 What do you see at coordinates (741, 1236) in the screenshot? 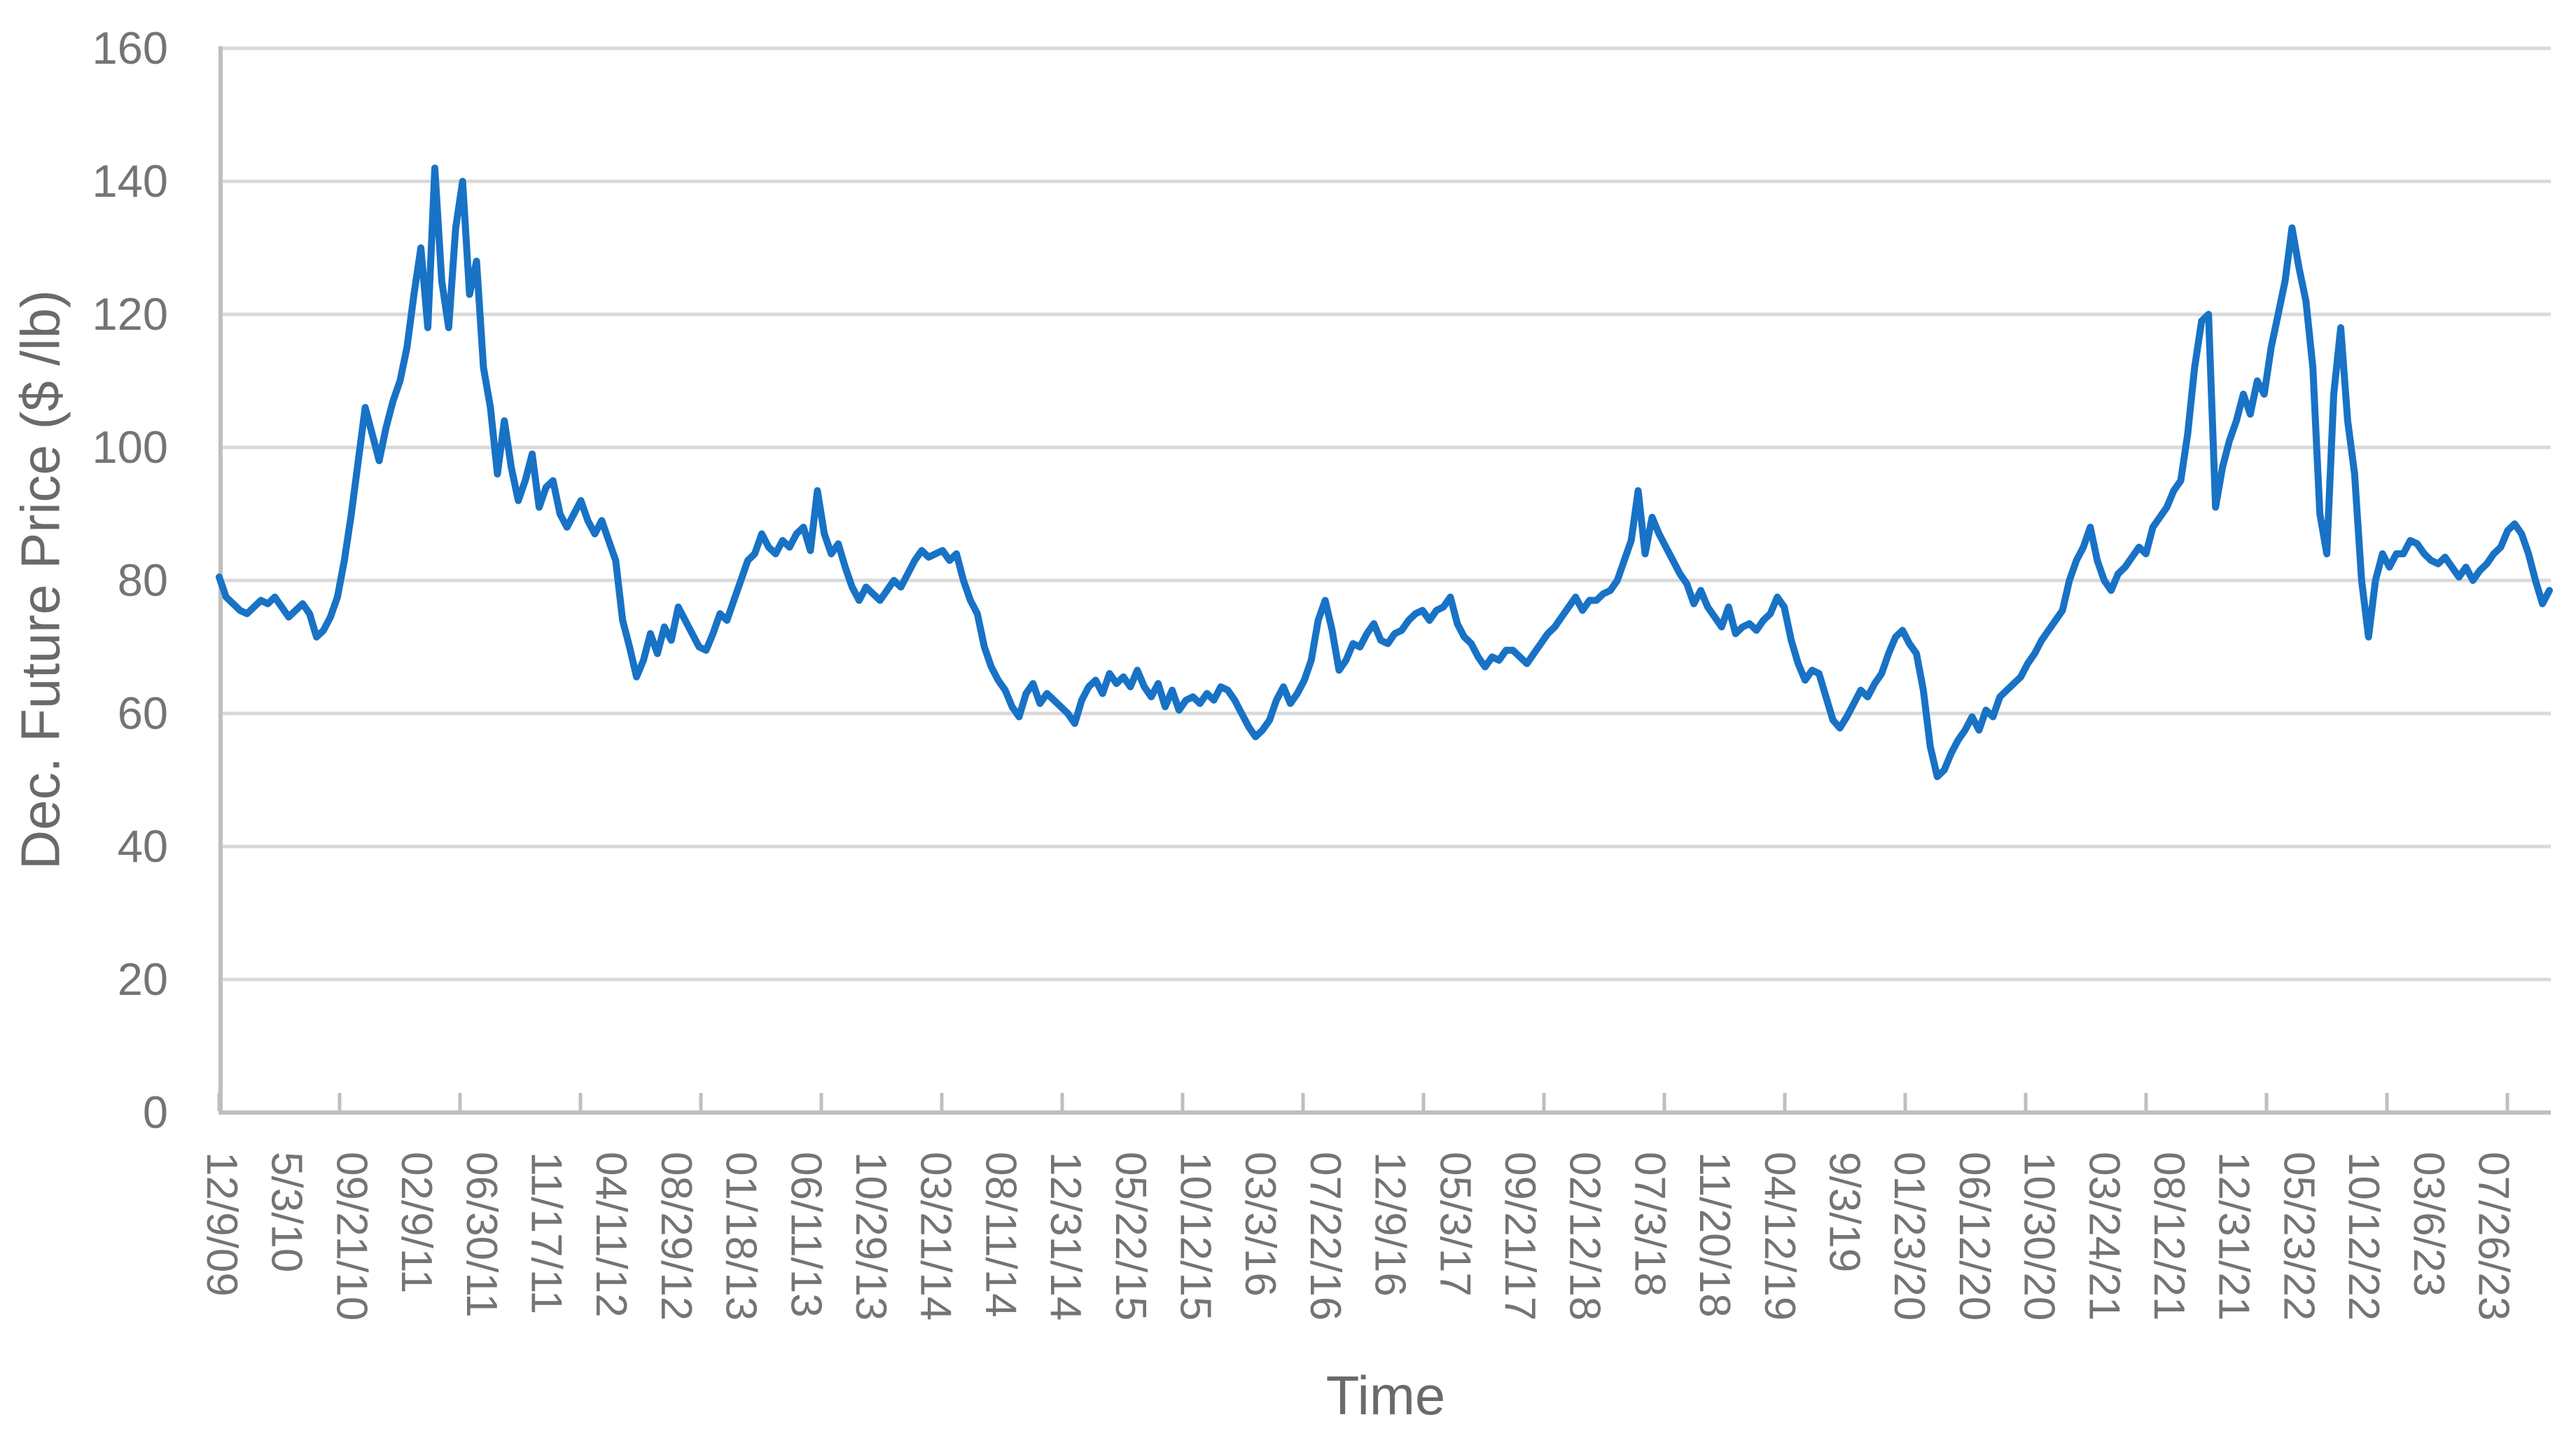
I see `x-tick-label: 01/18/13` at bounding box center [741, 1236].